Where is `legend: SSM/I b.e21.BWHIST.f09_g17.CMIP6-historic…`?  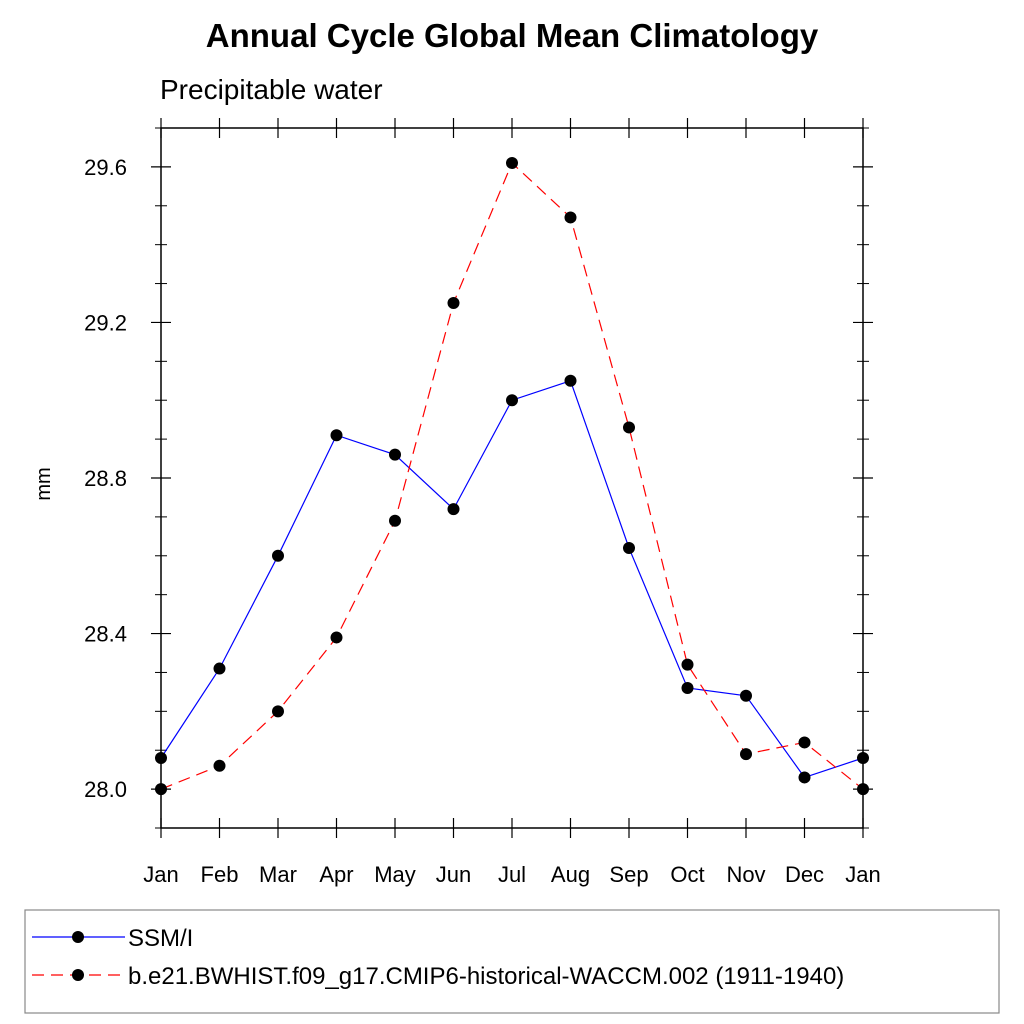 legend: SSM/I b.e21.BWHIST.f09_g17.CMIP6-historic… is located at coordinates (512, 961).